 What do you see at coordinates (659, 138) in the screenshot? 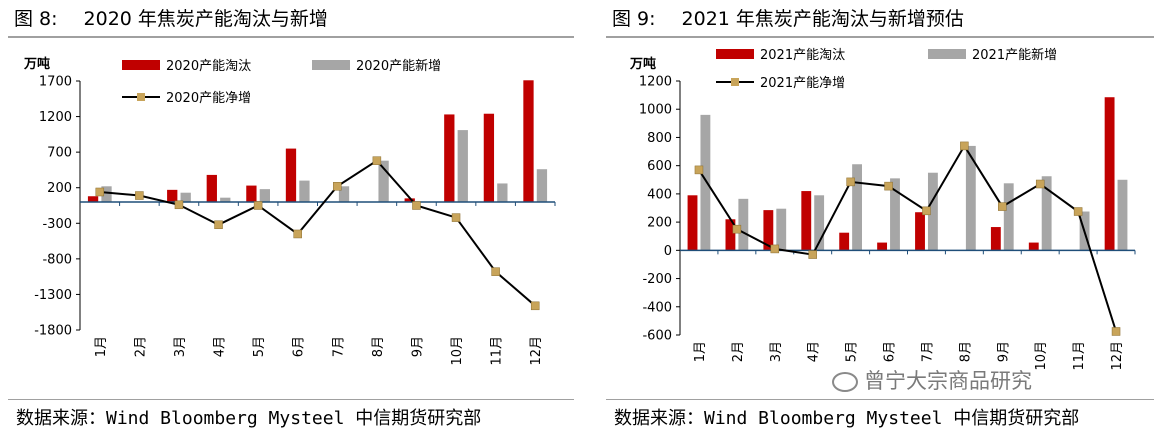
I see `y-tick-label: 800` at bounding box center [659, 138].